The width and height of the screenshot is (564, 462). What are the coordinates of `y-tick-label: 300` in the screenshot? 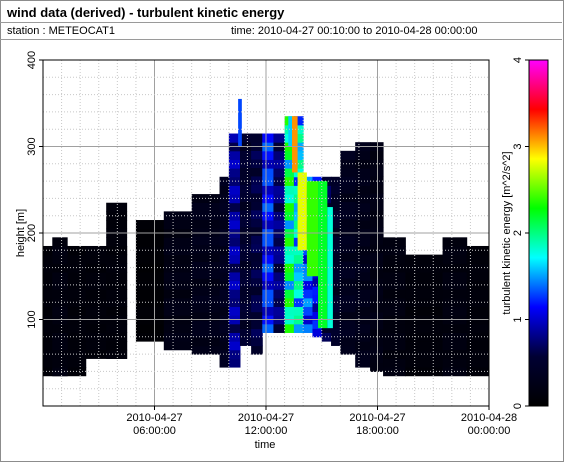 It's located at (32, 146).